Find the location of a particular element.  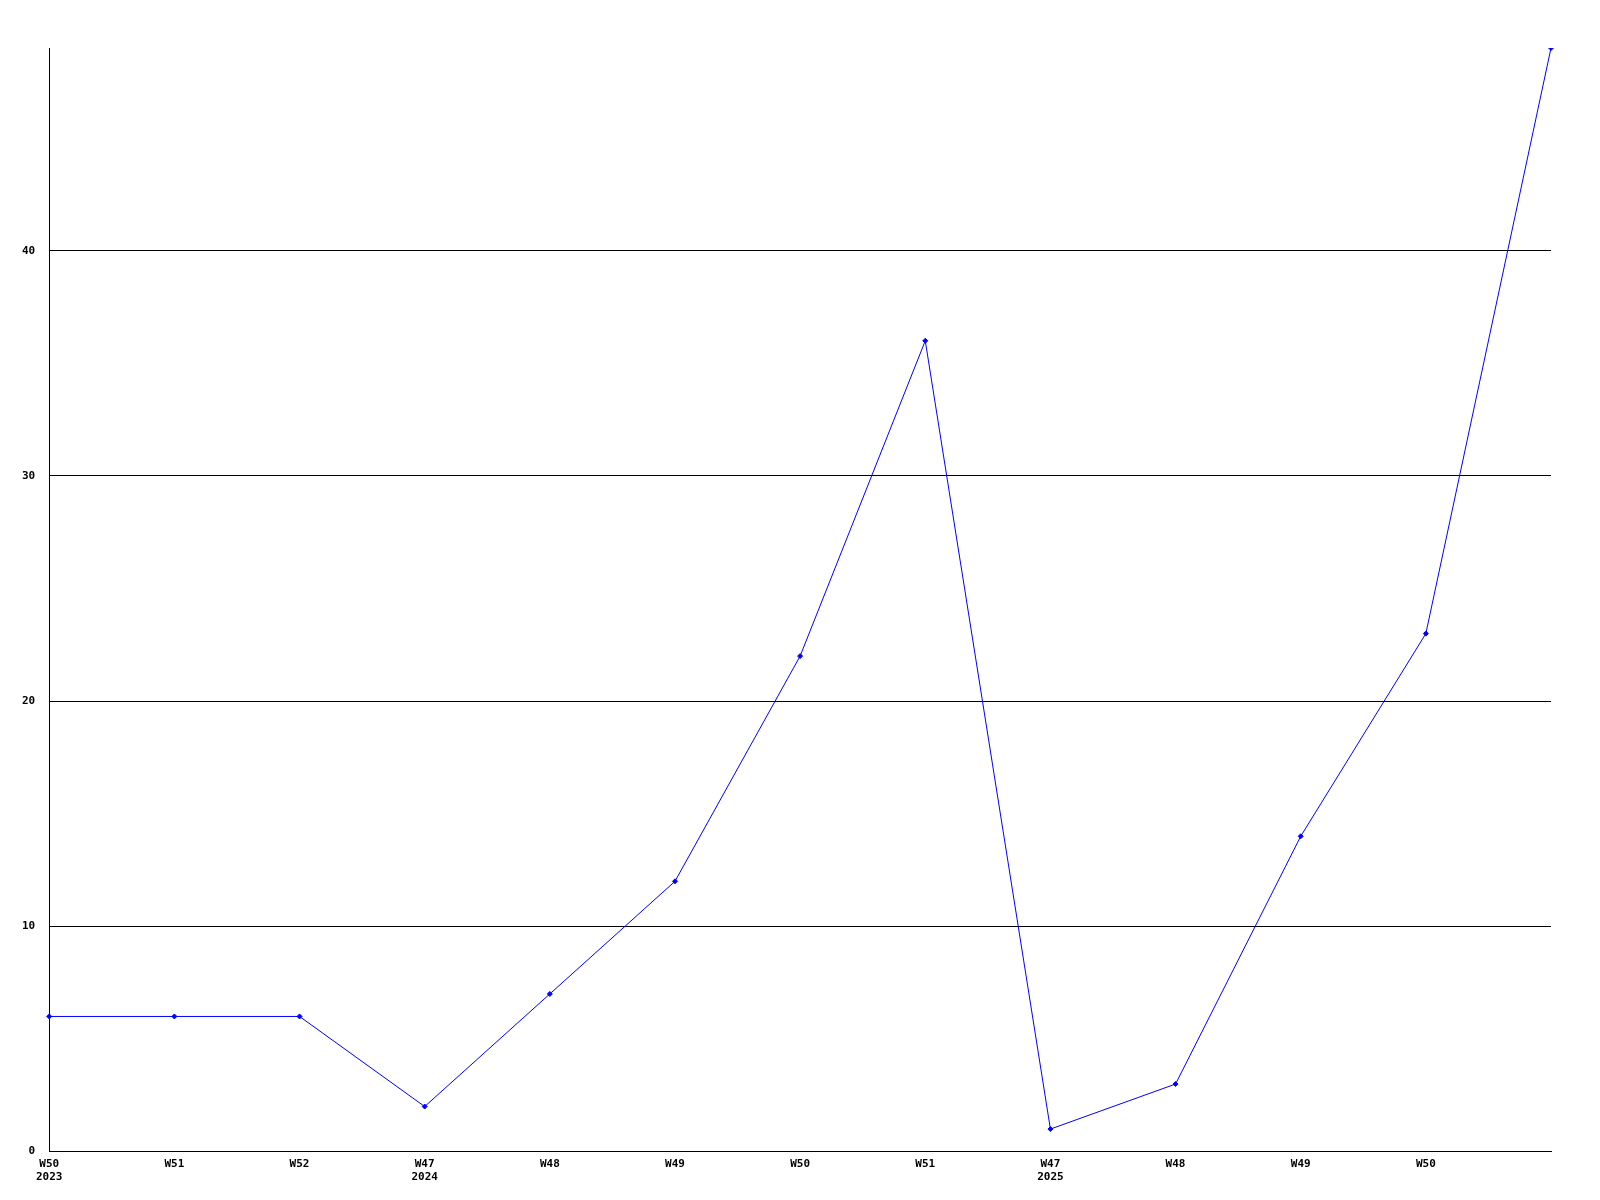

x-tick-label: W47 2025 is located at coordinates (1050, 1170).